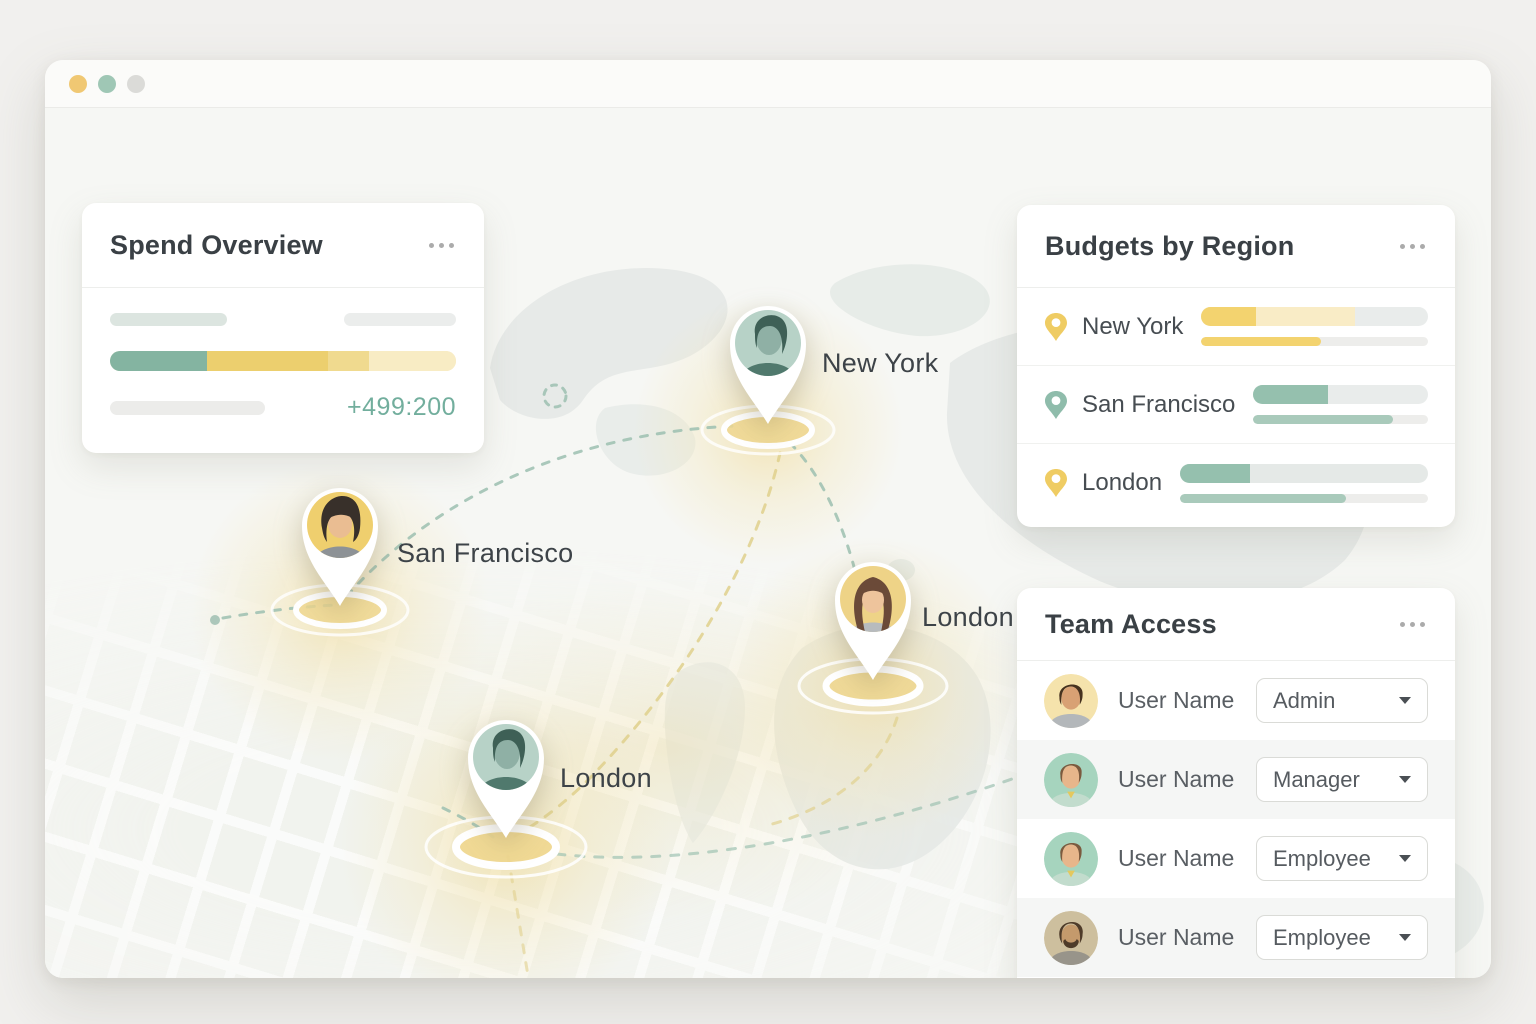 The width and height of the screenshot is (1536, 1024). Describe the element at coordinates (1236, 779) in the screenshot. I see `team-row: User Name Manager` at that location.